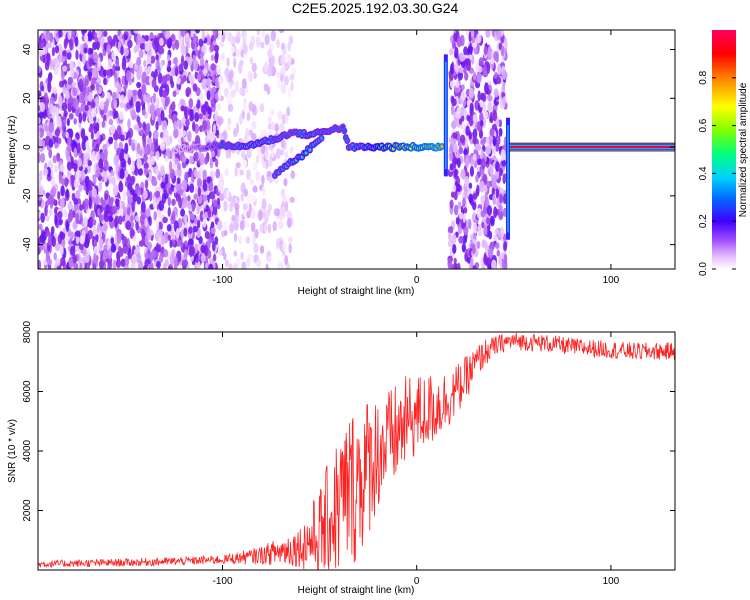  What do you see at coordinates (27, 331) in the screenshot?
I see `y-tick-label: 8000` at bounding box center [27, 331].